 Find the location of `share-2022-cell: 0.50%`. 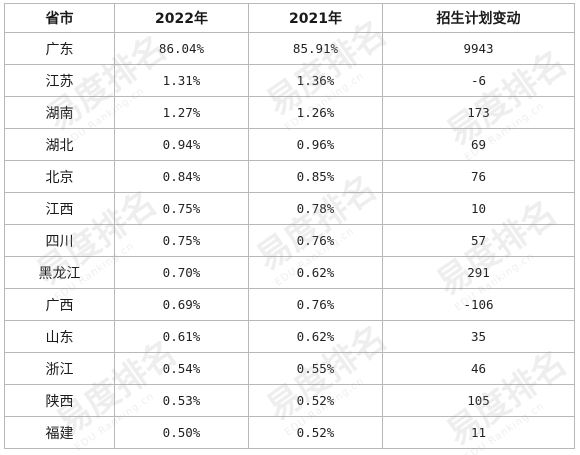

share-2022-cell: 0.50% is located at coordinates (181, 432).